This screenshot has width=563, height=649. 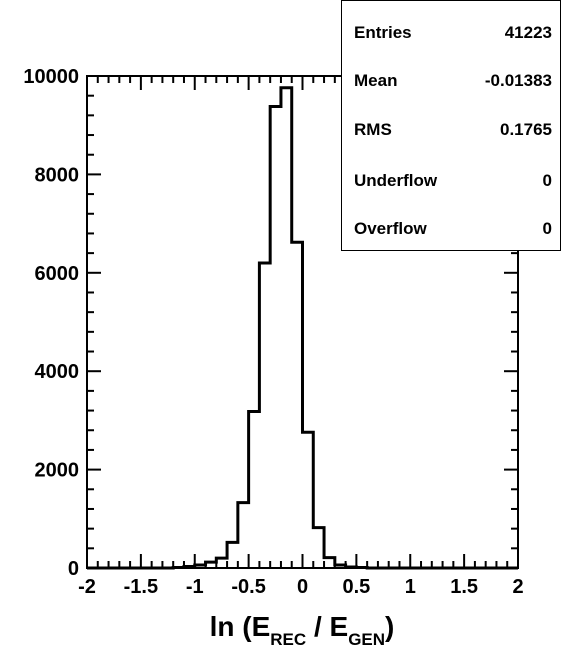 What do you see at coordinates (51, 323) in the screenshot?
I see `y-tick-labels: 0 2000 4000 6000 8000 10000` at bounding box center [51, 323].